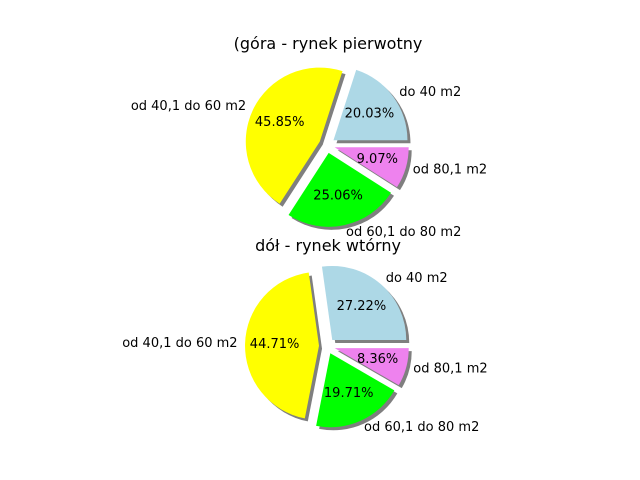 This screenshot has width=640, height=480. Describe the element at coordinates (377, 359) in the screenshot. I see `percent-label-od-80: 8.36%` at that location.